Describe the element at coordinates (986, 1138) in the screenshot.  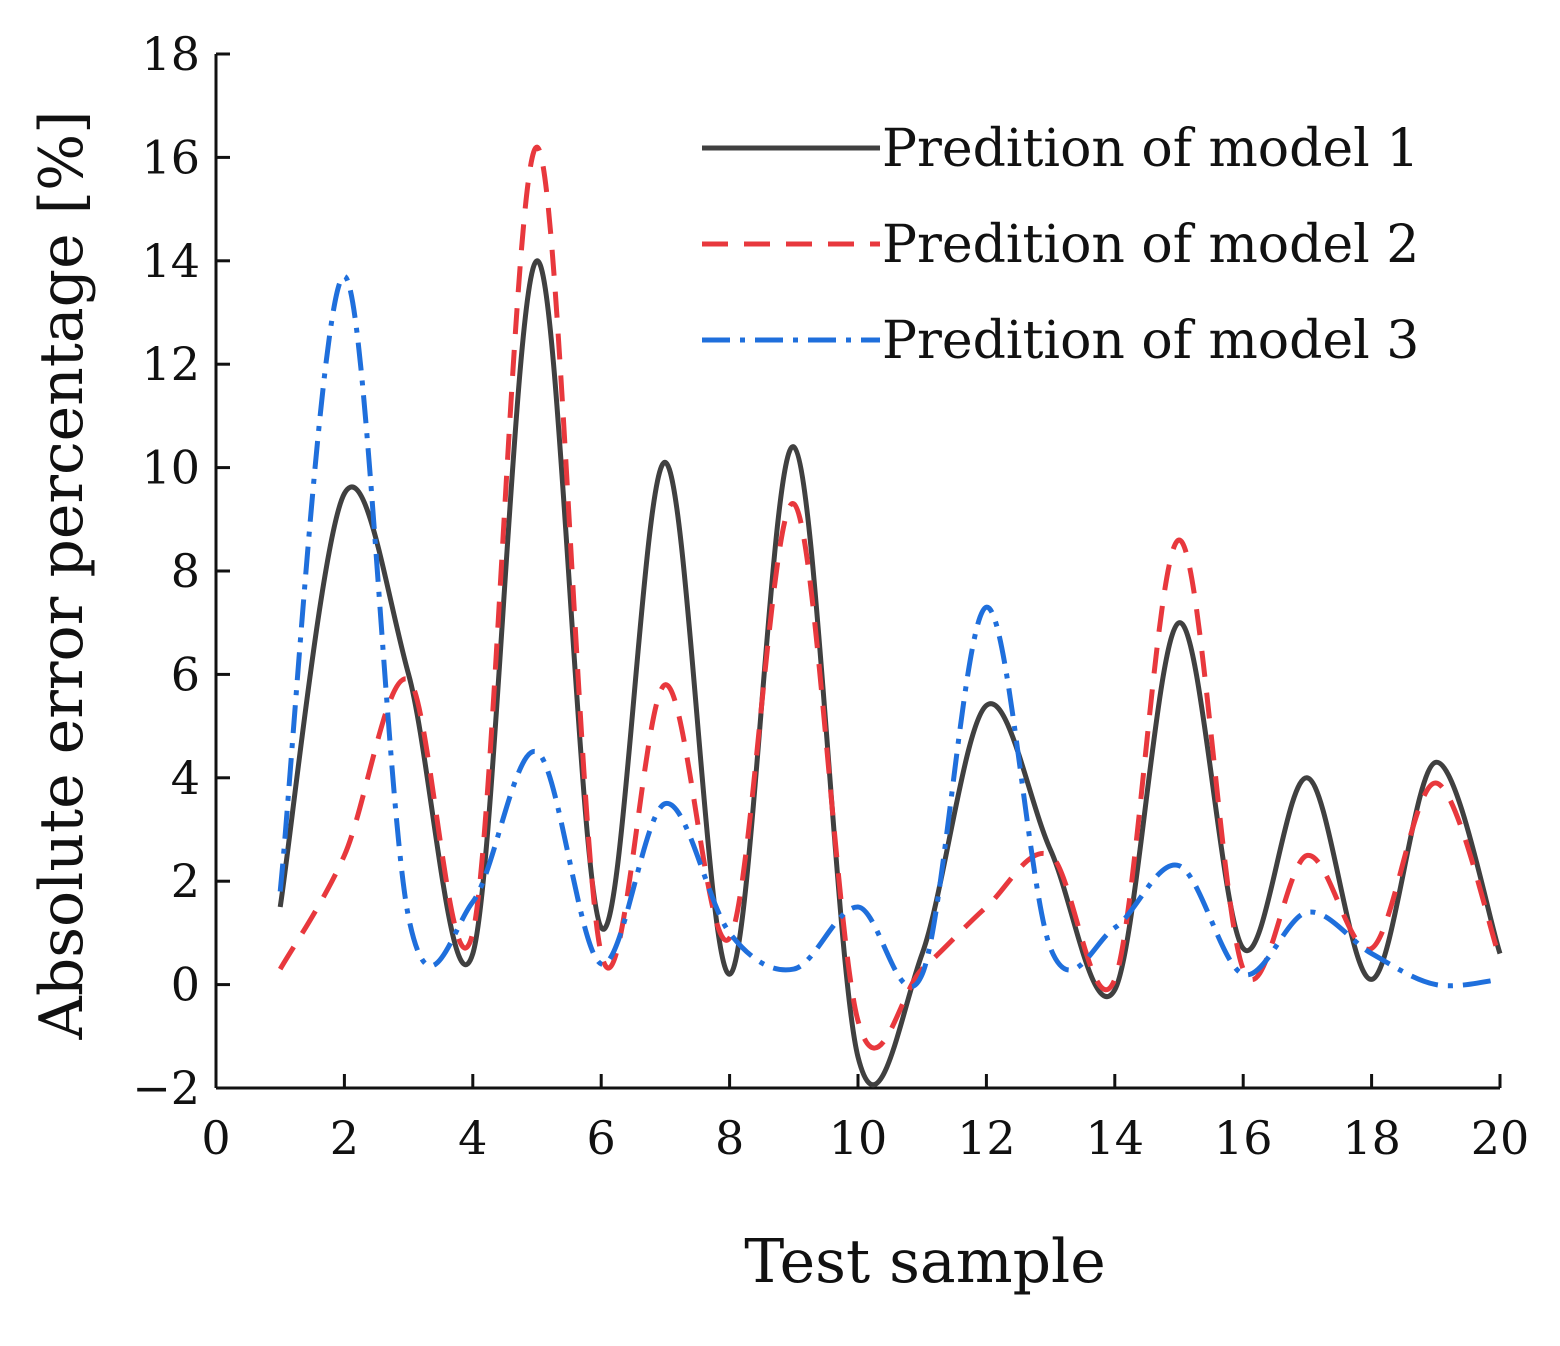
I see `x-tick-label: 12` at that location.